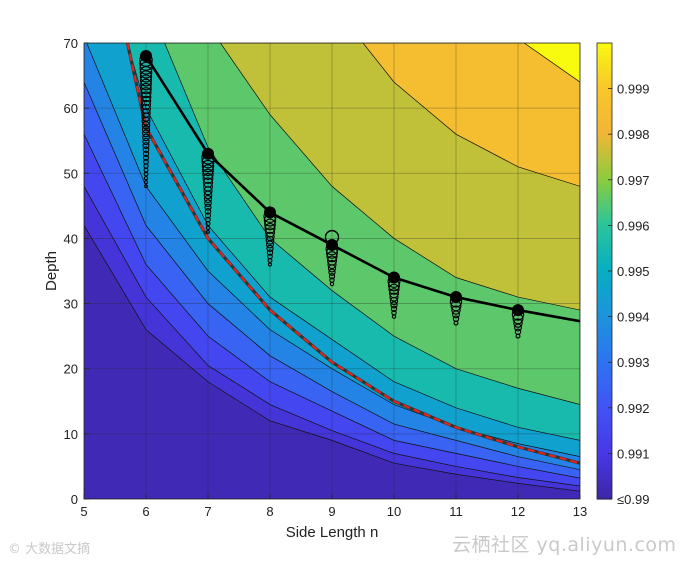  What do you see at coordinates (580, 511) in the screenshot?
I see `x-tick-label: 13` at bounding box center [580, 511].